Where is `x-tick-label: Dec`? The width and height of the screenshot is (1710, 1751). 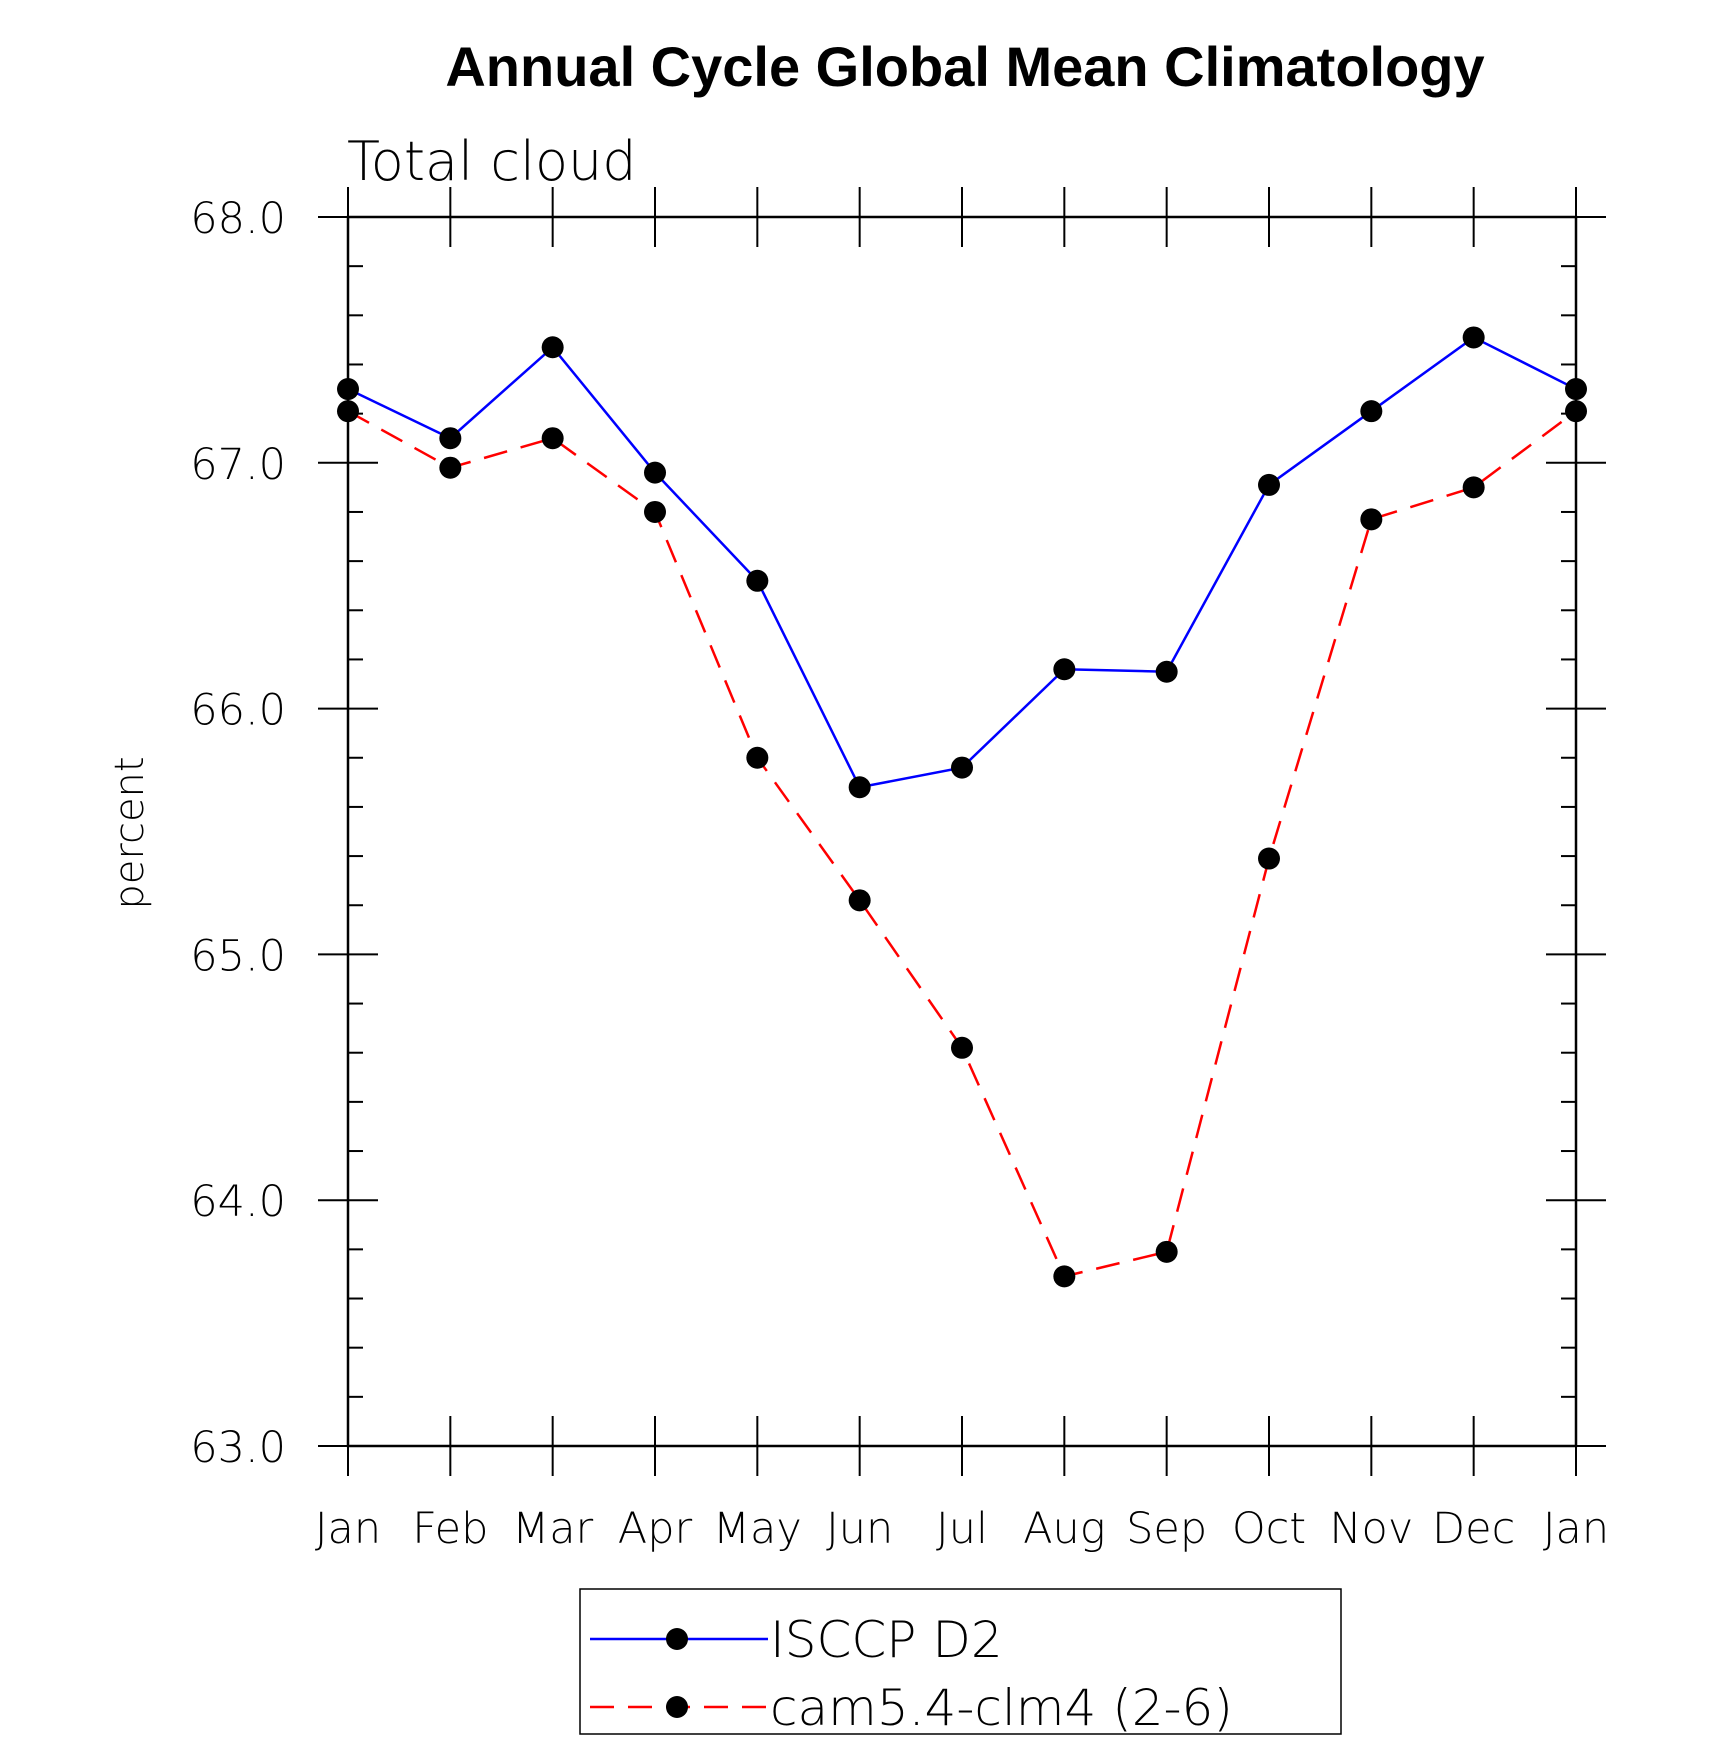 x-tick-label: Dec is located at coordinates (1473, 1529).